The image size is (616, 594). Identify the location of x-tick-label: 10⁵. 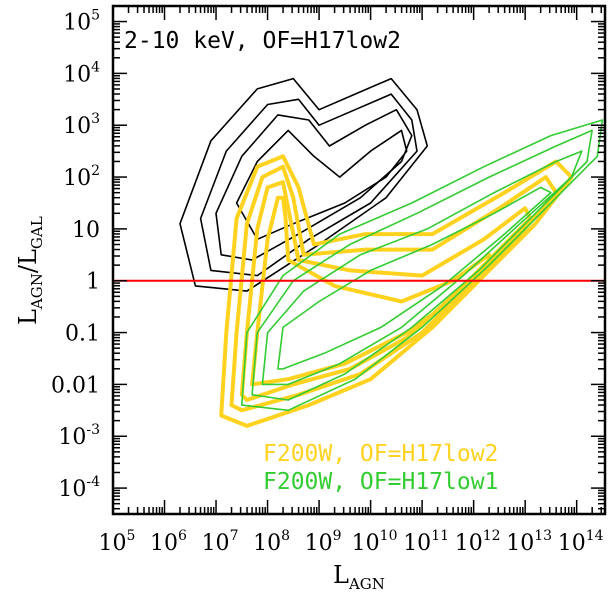
(117, 542).